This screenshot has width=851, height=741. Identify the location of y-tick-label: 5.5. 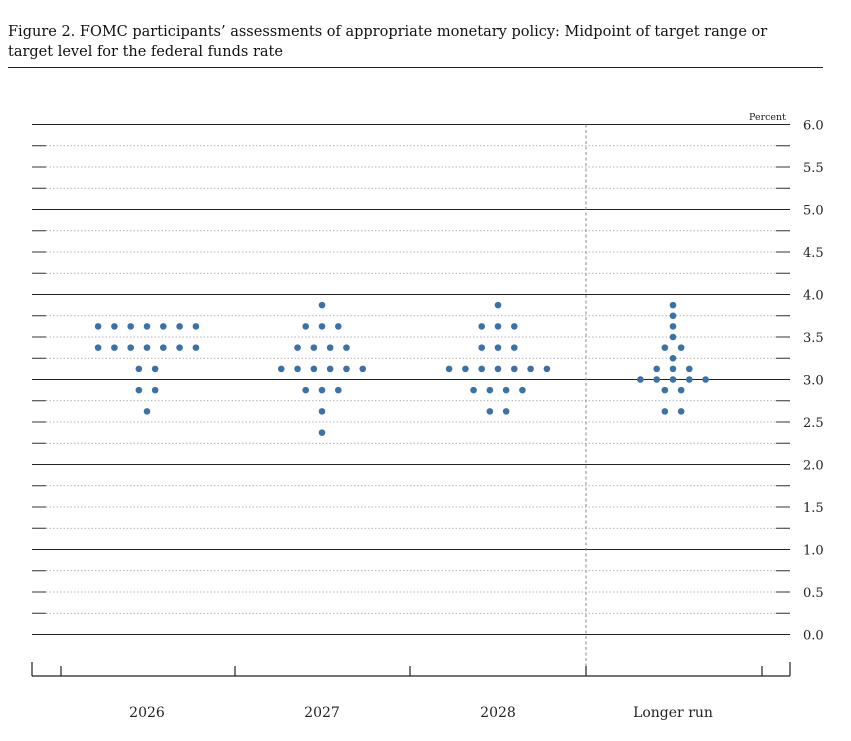
(813, 168).